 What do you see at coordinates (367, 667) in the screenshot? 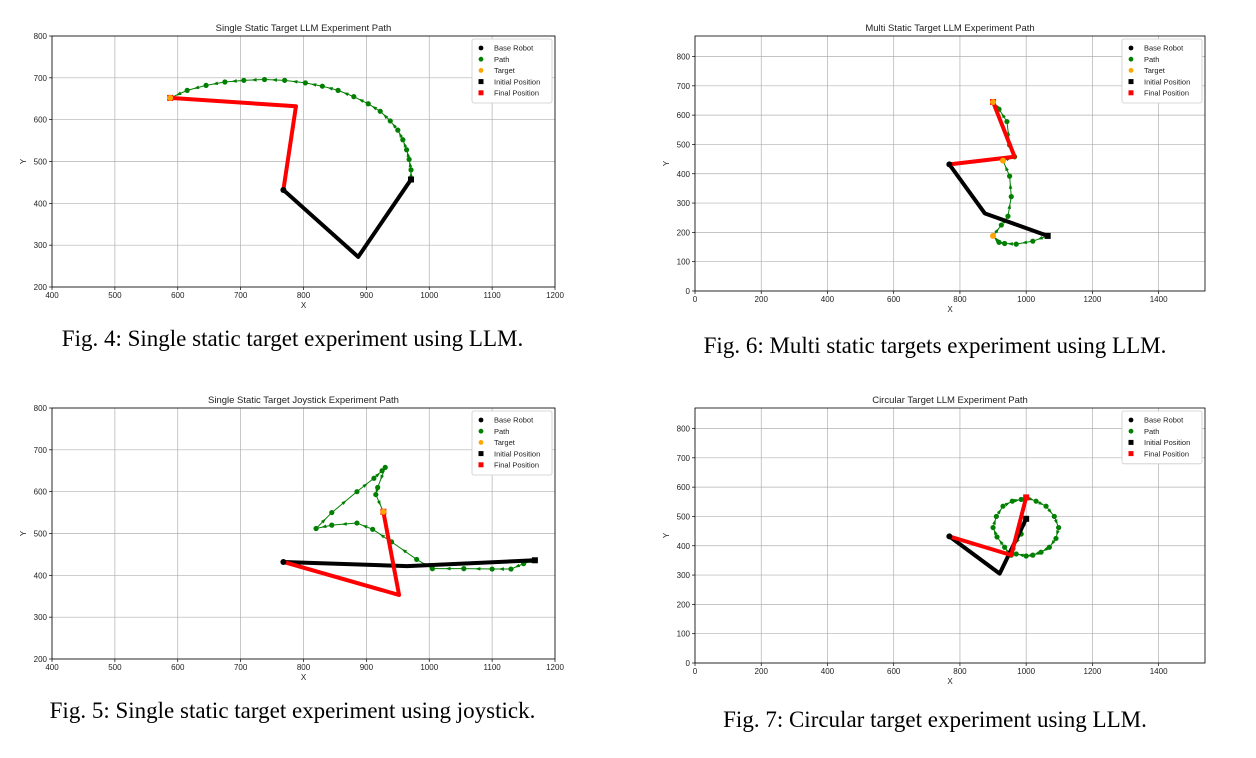
I see `x-tick-label: 900` at bounding box center [367, 667].